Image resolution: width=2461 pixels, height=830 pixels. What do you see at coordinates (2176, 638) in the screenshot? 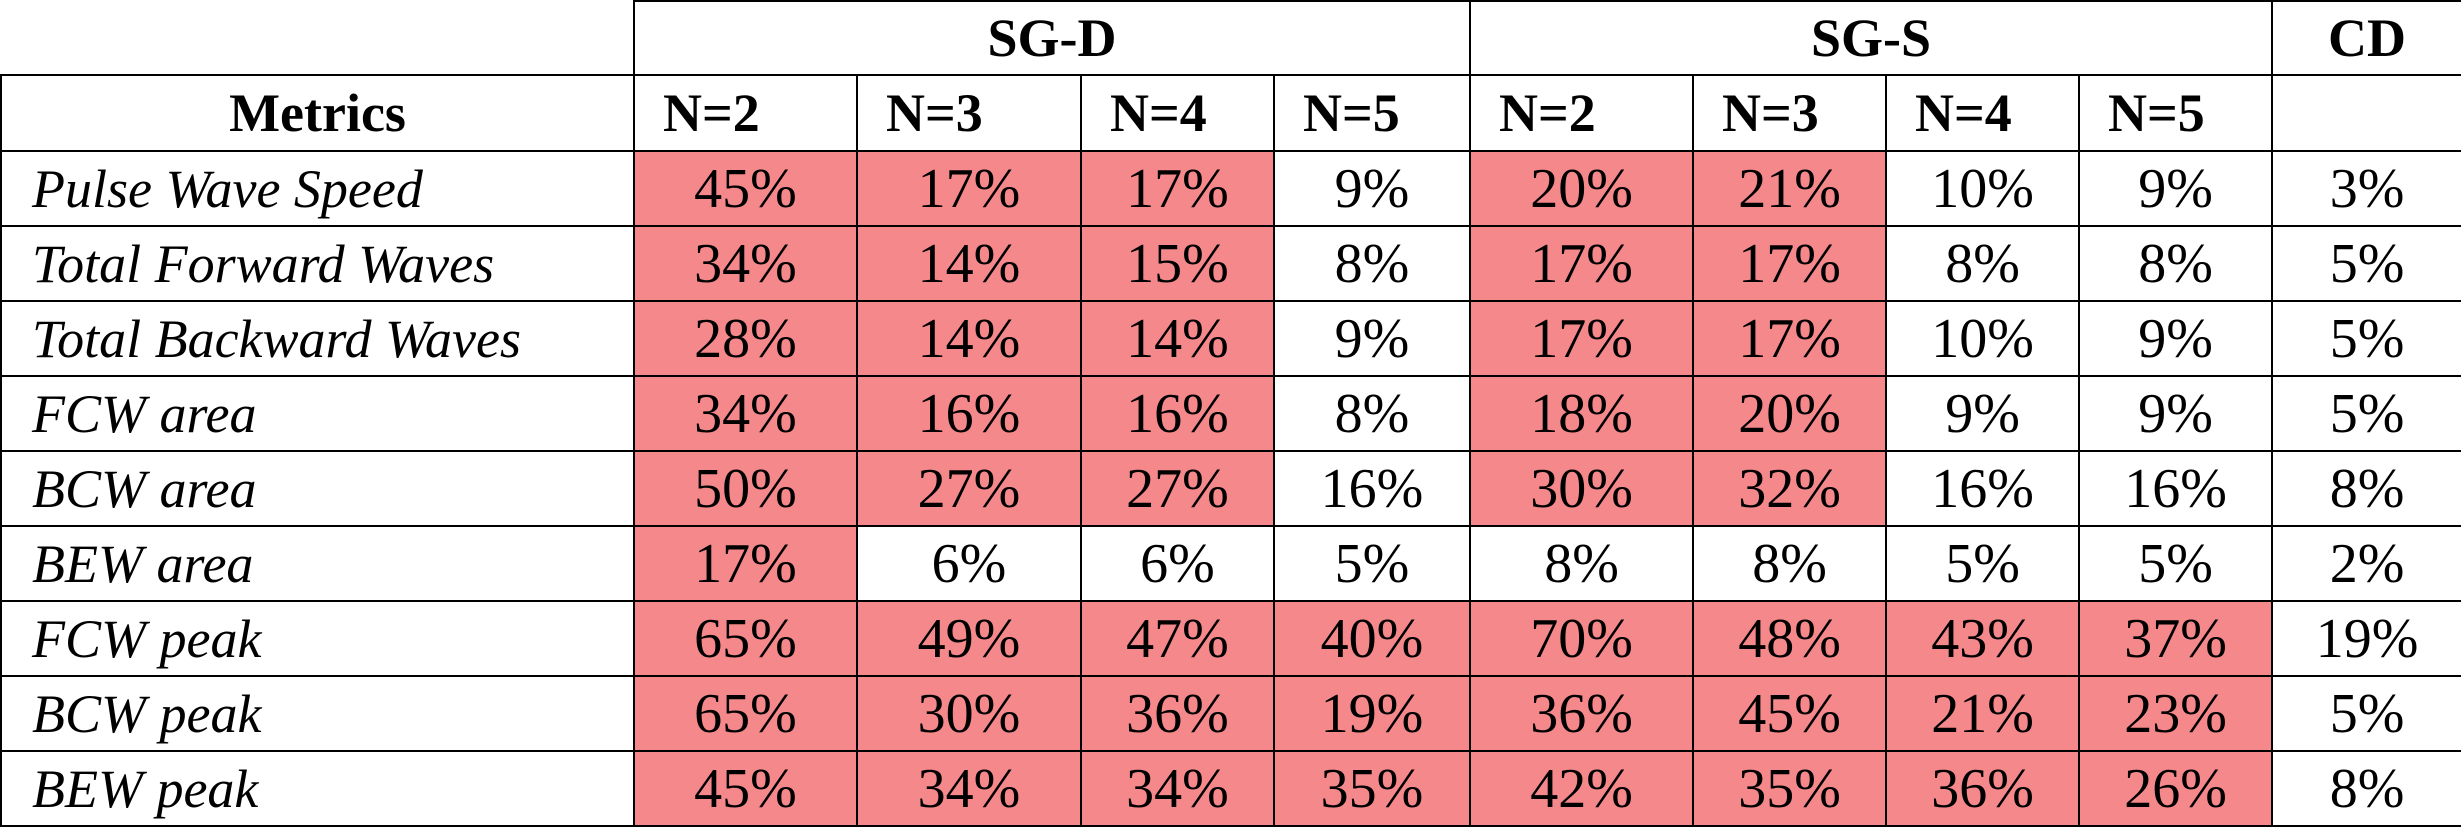
I see `value-cell: 37%` at bounding box center [2176, 638].